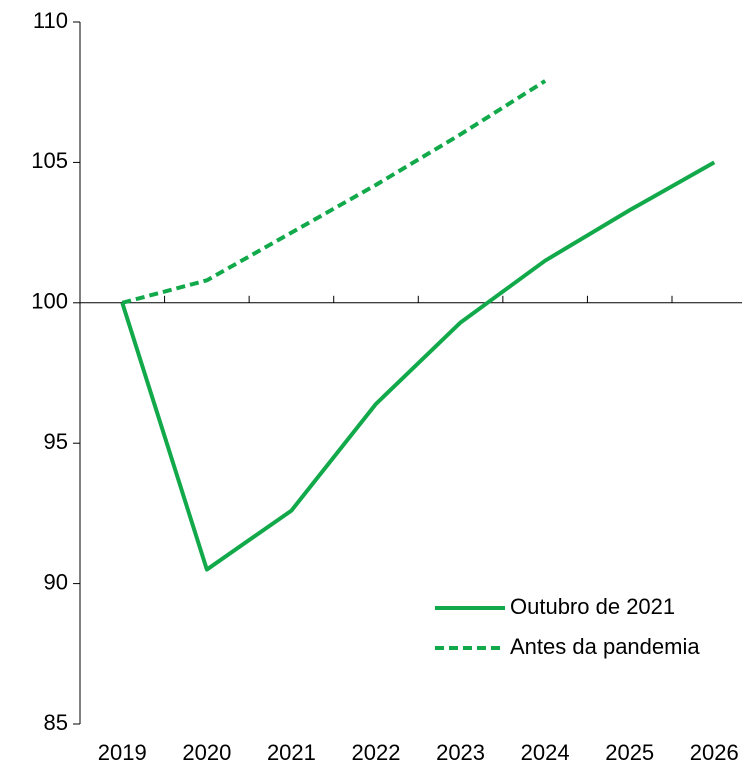  What do you see at coordinates (592, 606) in the screenshot?
I see `legend-label: Outubro de 2021` at bounding box center [592, 606].